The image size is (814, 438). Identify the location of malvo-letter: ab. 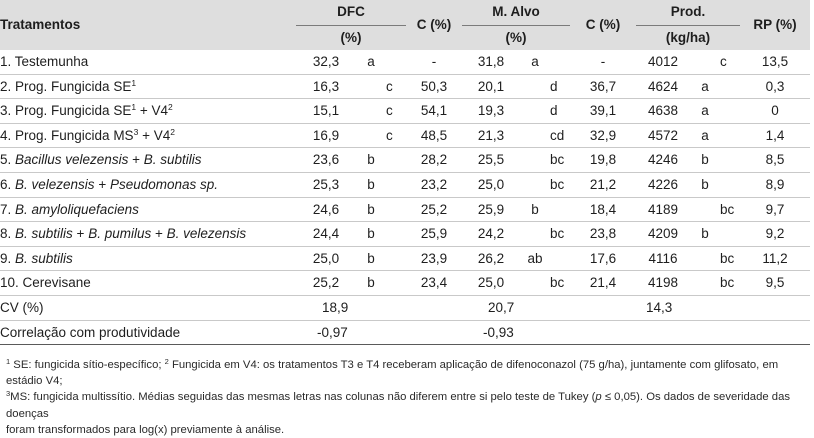
(535, 259).